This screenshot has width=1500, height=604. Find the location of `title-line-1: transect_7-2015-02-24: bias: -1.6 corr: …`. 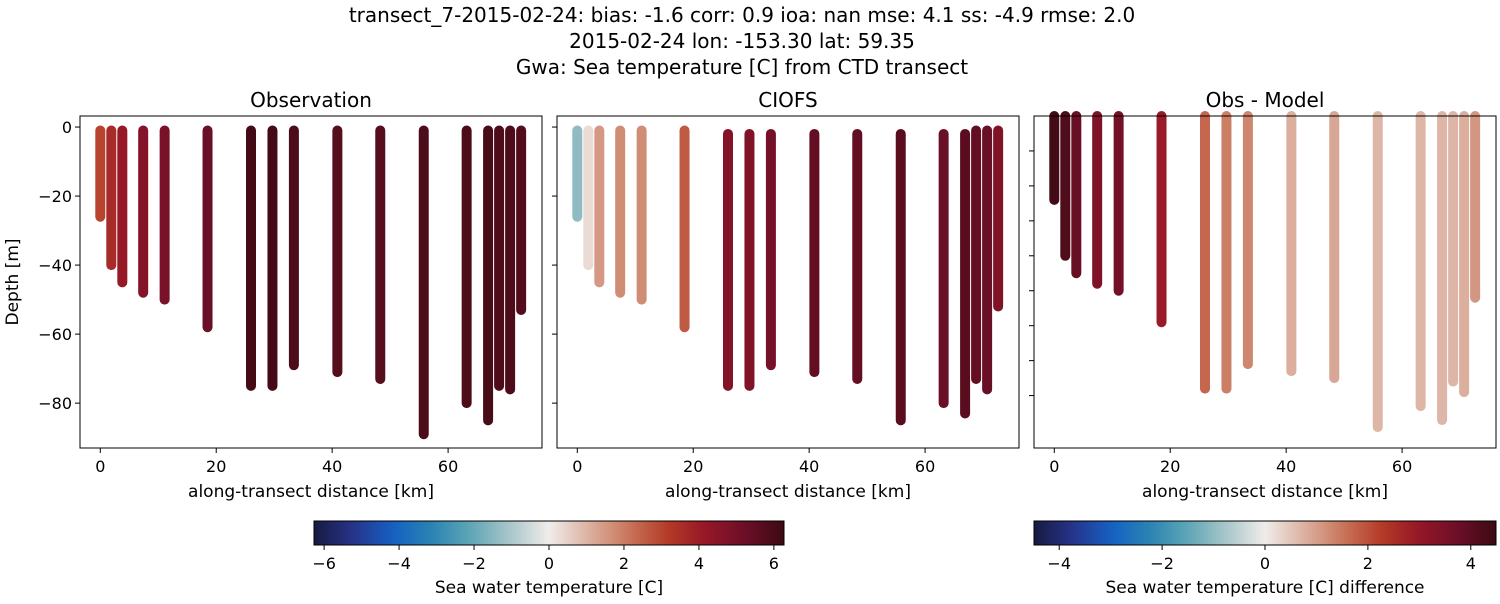

title-line-1: transect_7-2015-02-24: bias: -1.6 corr: … is located at coordinates (742, 15).